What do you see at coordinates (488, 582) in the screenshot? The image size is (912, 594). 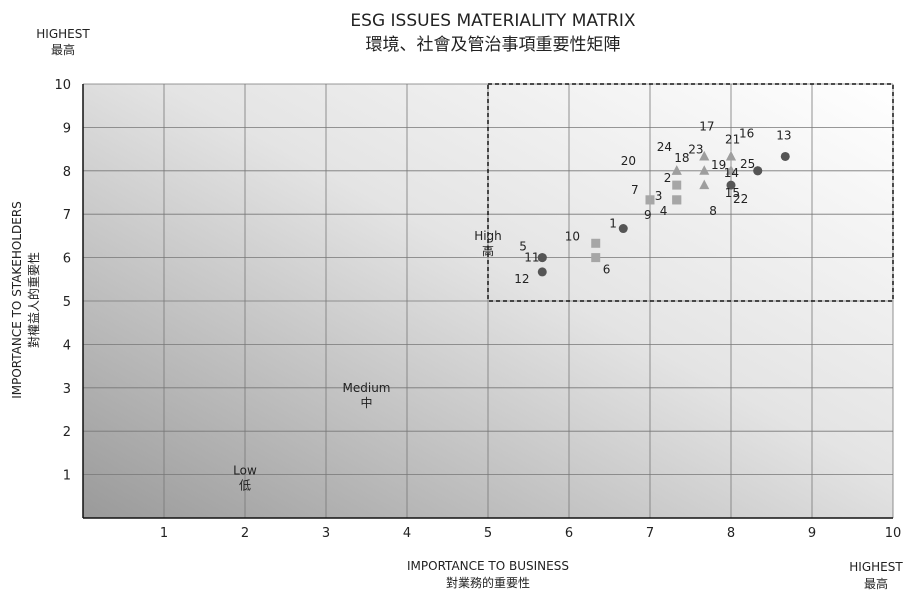 I see `x-axis-label-zh: 對業務的重要性` at bounding box center [488, 582].